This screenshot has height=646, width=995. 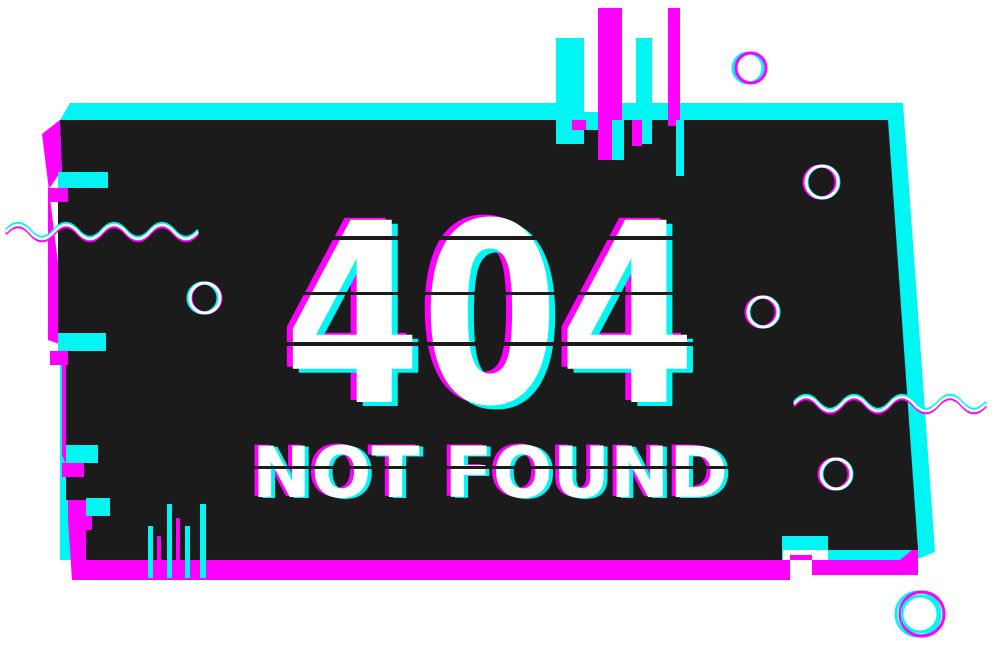 What do you see at coordinates (486, 472) in the screenshot?
I see `error-message-magenta-layer: NOT FOUND` at bounding box center [486, 472].